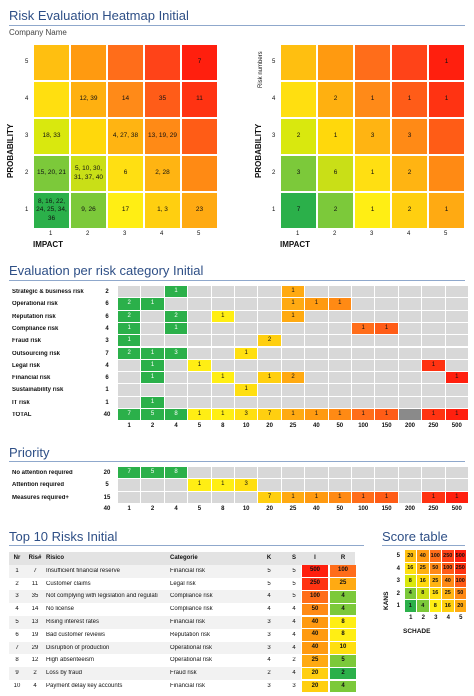 This screenshot has height=696, width=474. What do you see at coordinates (314, 570) in the screenshot?
I see `top10-score-value: 500` at bounding box center [314, 570].